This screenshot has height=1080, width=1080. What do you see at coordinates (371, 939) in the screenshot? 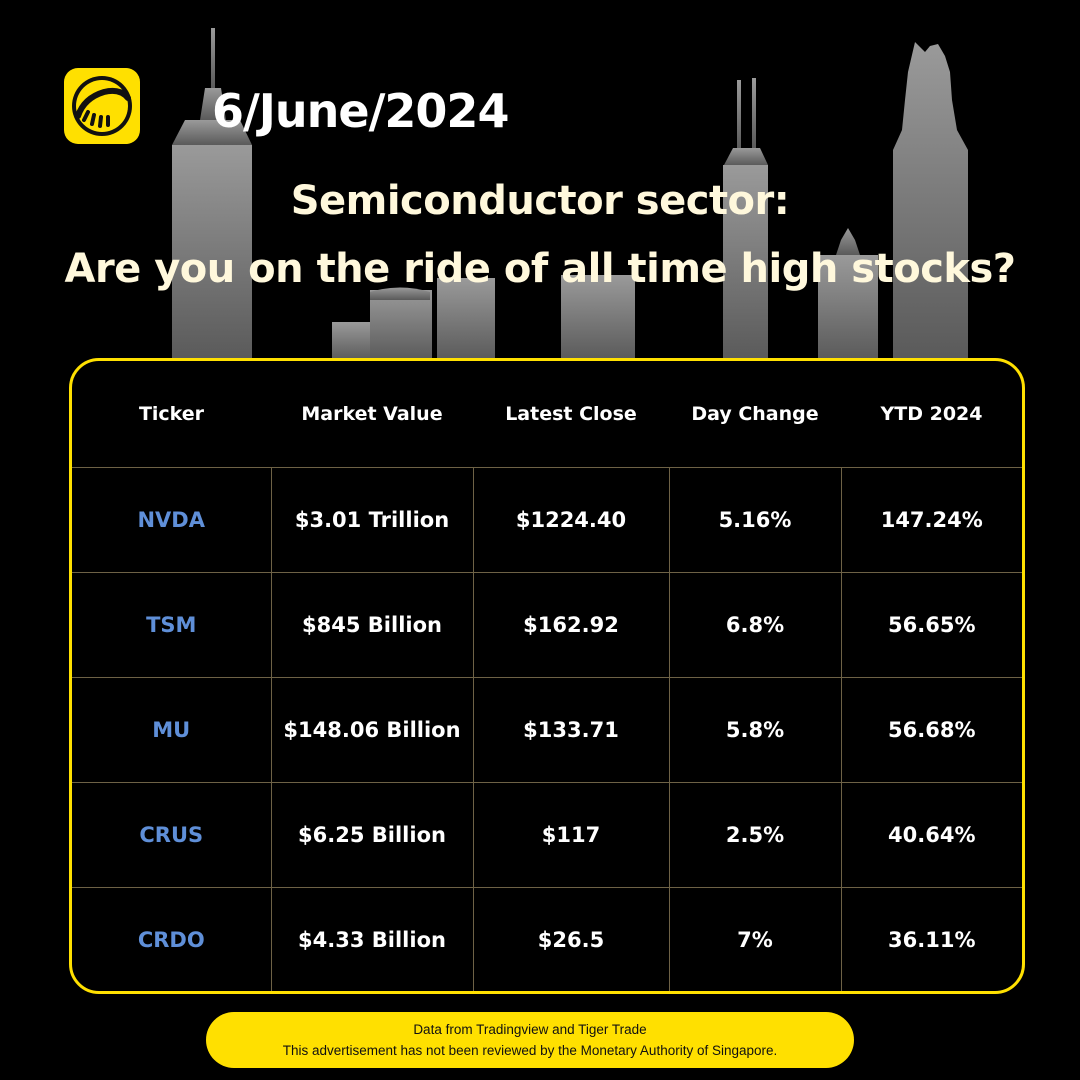
I see `cell-market-value: $4.33 Billion` at bounding box center [371, 939].